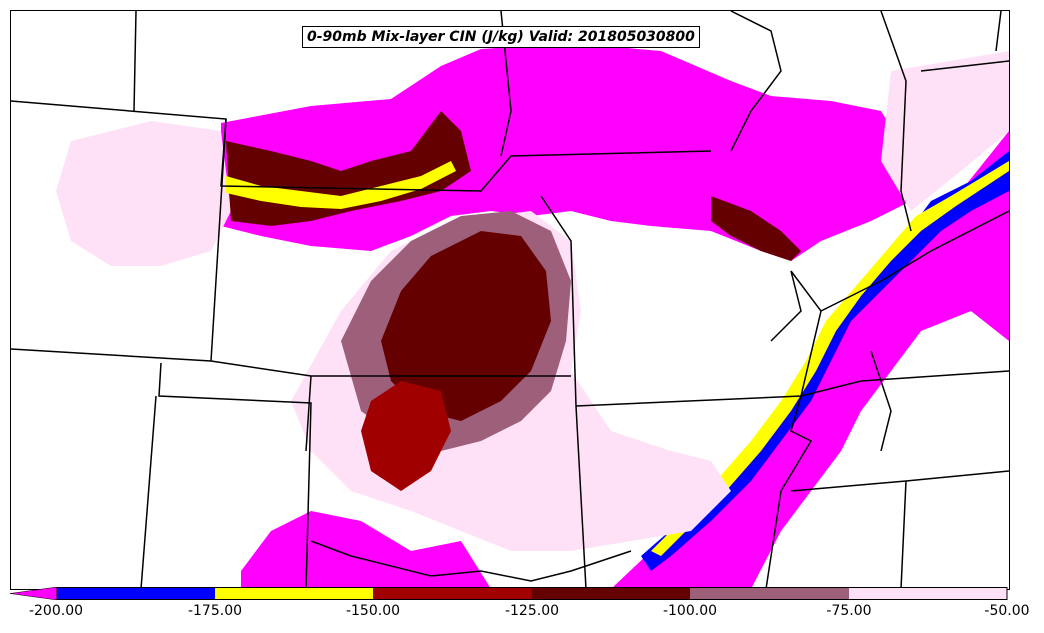 The width and height of the screenshot is (1044, 633). What do you see at coordinates (690, 611) in the screenshot?
I see `colorbar-tick: -100.00` at bounding box center [690, 611].